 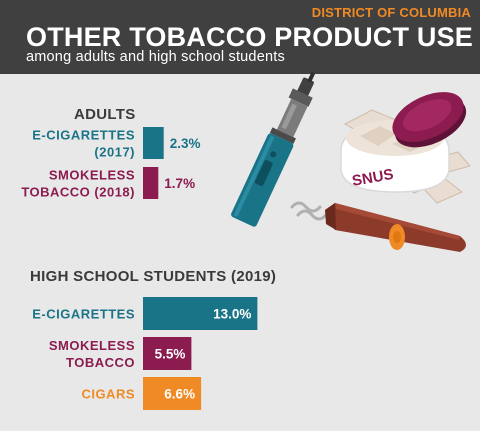 I want to click on region-label: DISTRICT OF COLUMBIA, so click(x=391, y=12).